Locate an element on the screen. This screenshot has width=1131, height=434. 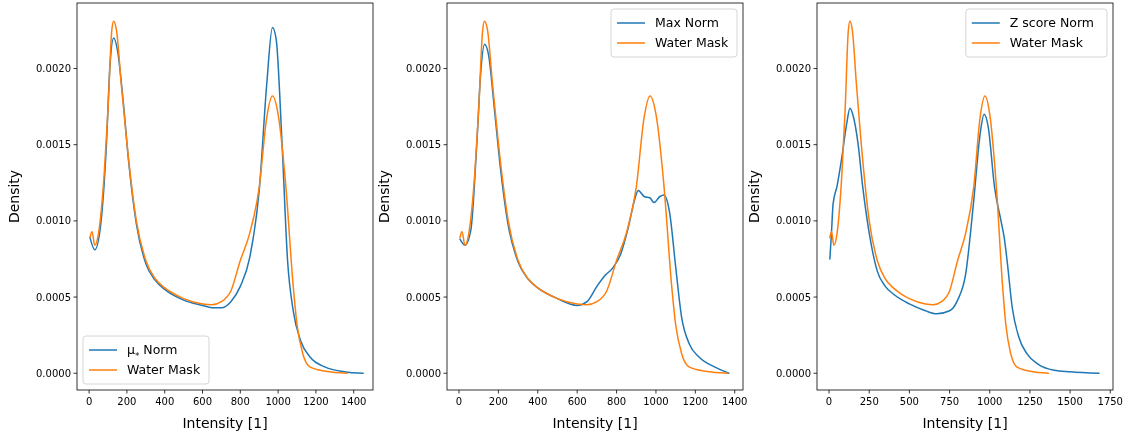
legend-label: Z score Norm is located at coordinates (1051, 23).